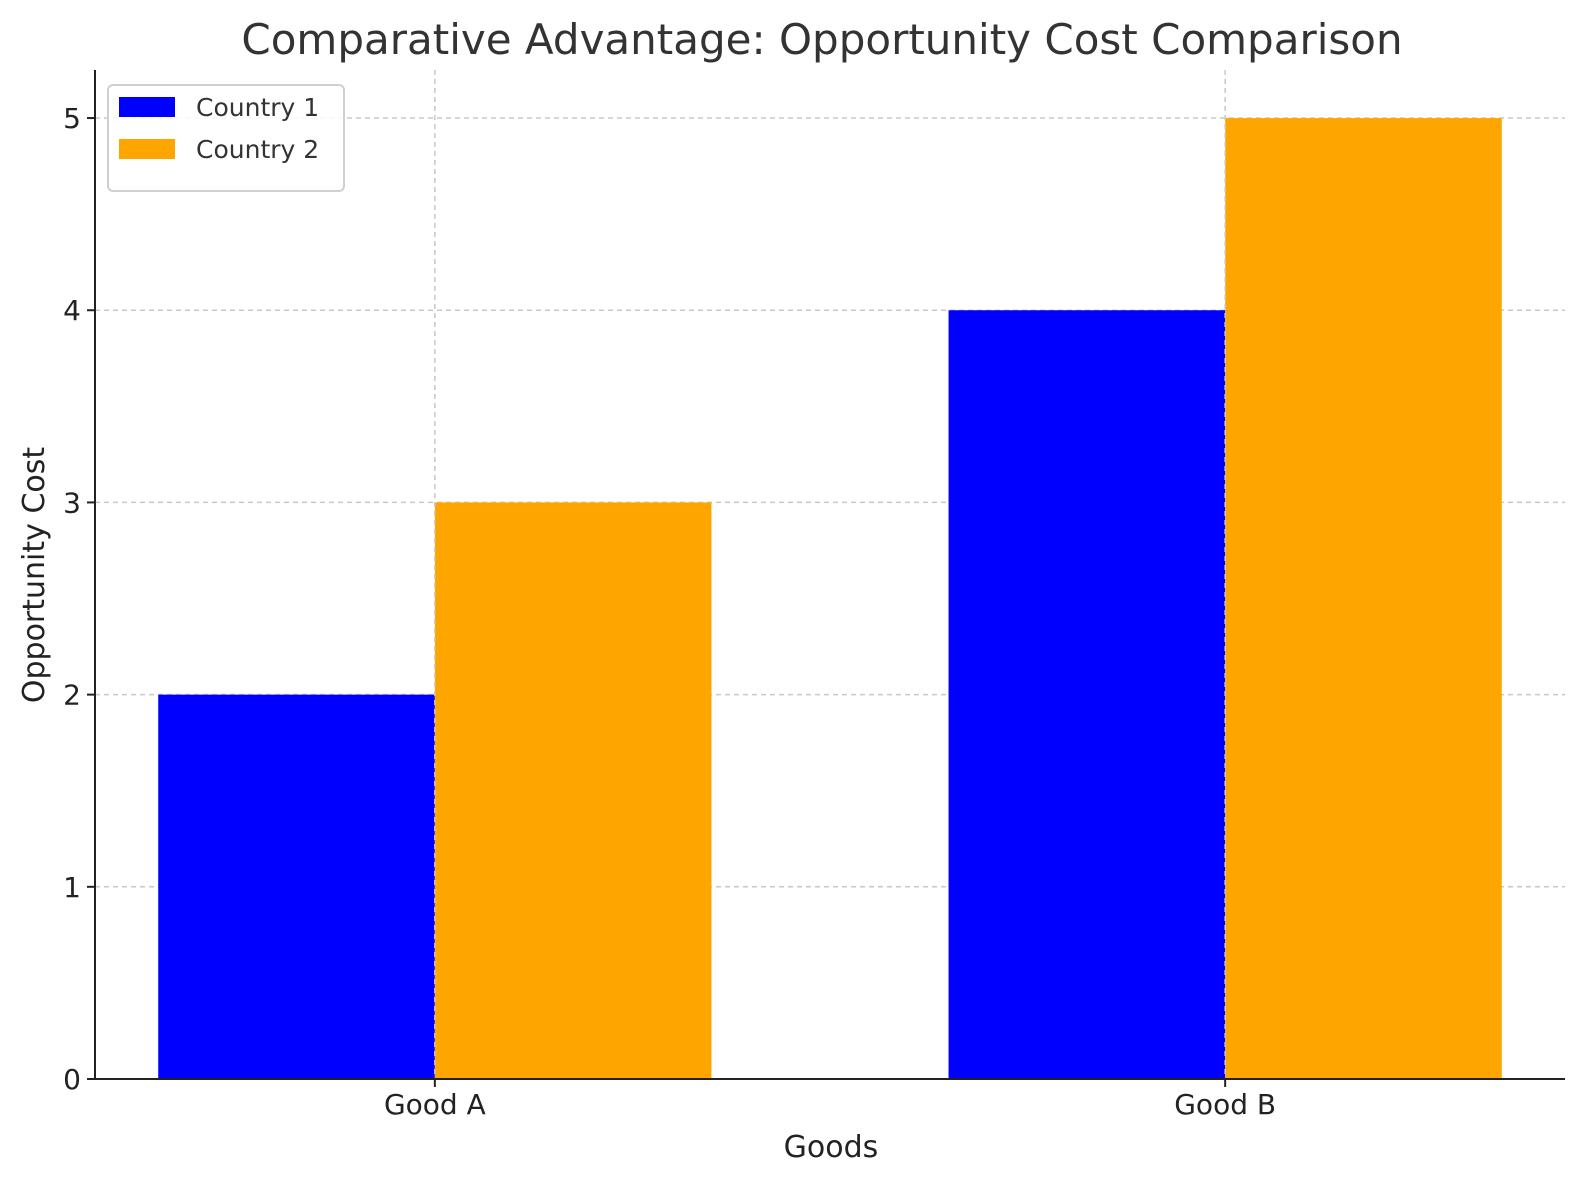 The image size is (1580, 1180). What do you see at coordinates (257, 107) in the screenshot?
I see `legend-label: Country 1` at bounding box center [257, 107].